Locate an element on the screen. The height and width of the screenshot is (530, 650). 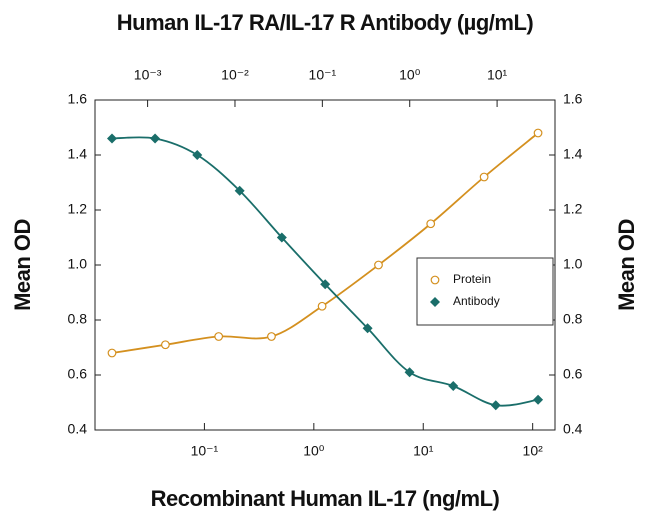
y-tick-label: 0.8 is located at coordinates (78, 319).